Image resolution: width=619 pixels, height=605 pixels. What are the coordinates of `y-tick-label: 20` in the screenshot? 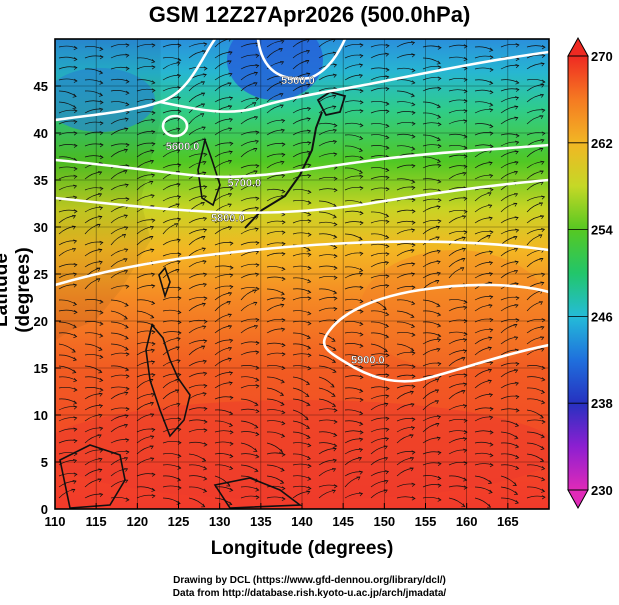 It's located at (41, 321).